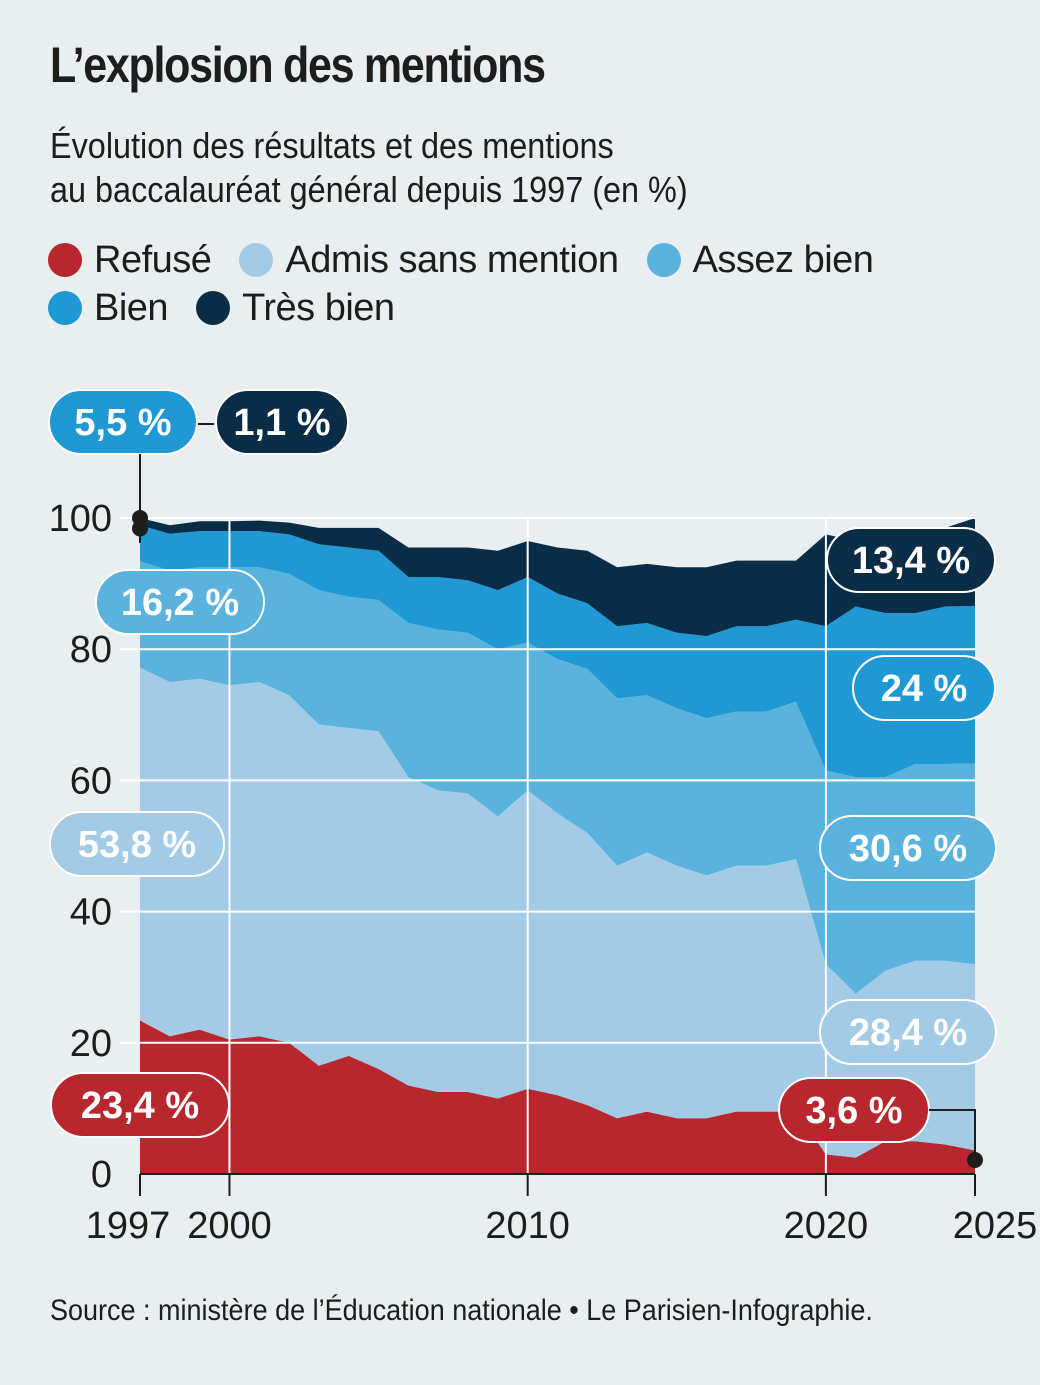  I want to click on legend-dot-bien, so click(65, 308).